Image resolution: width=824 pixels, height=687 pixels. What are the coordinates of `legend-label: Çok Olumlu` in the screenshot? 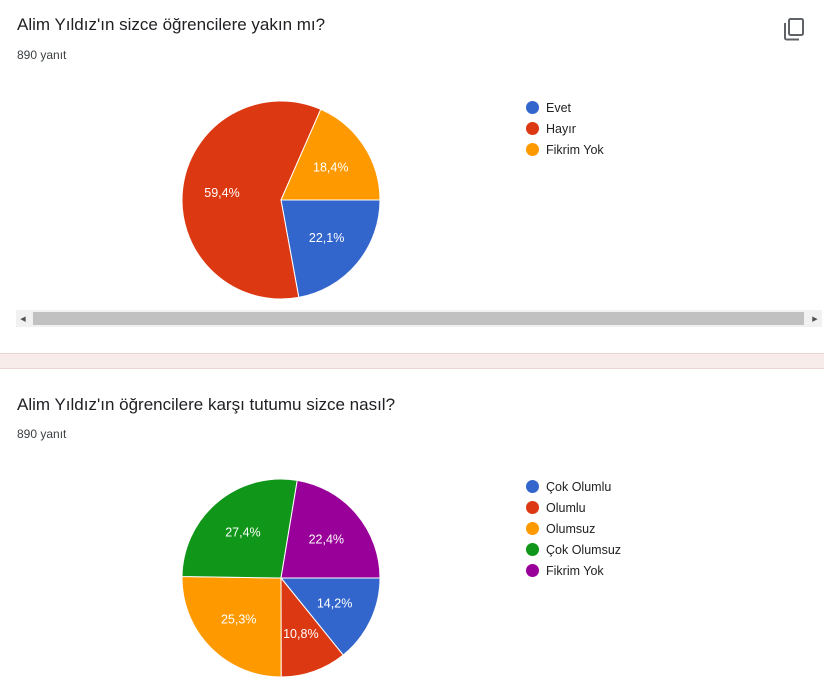 It's located at (579, 486).